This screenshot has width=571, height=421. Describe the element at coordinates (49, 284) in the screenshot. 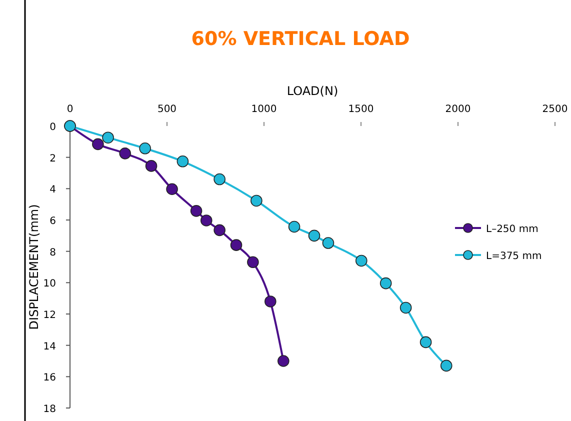

I see `y-tick-label: 10` at that location.